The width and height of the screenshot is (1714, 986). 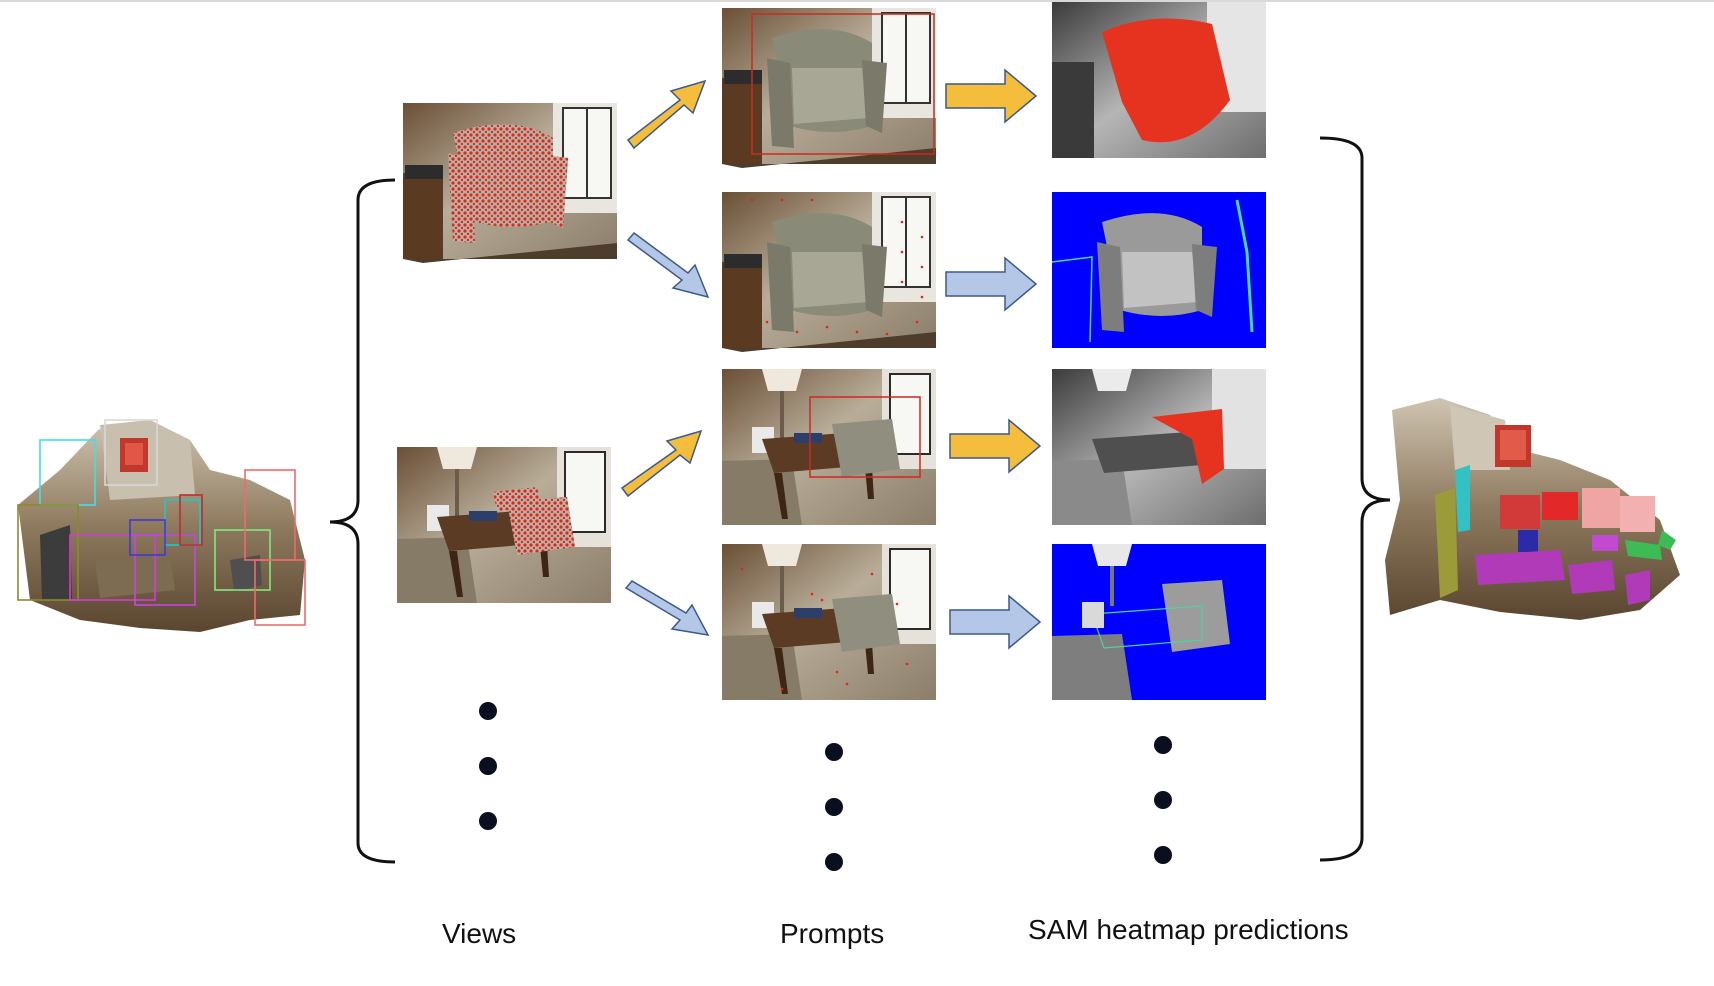 What do you see at coordinates (1355, 499) in the screenshot?
I see `right-brace` at bounding box center [1355, 499].